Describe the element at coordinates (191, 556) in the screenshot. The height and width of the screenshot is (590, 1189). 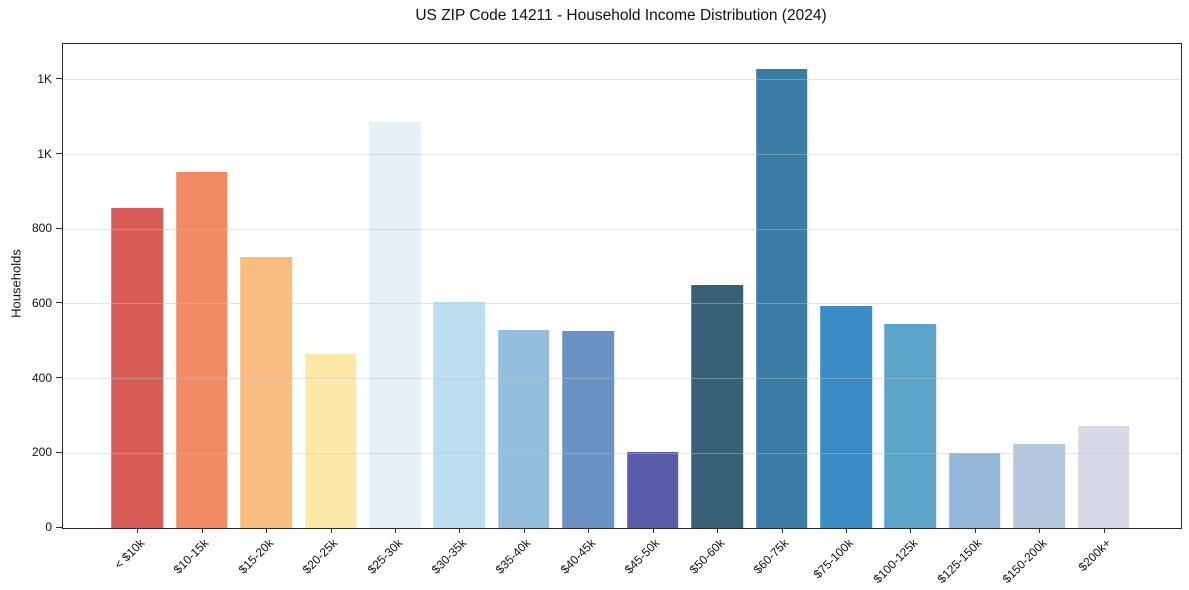
I see `x-tick-label: $10-15k` at that location.